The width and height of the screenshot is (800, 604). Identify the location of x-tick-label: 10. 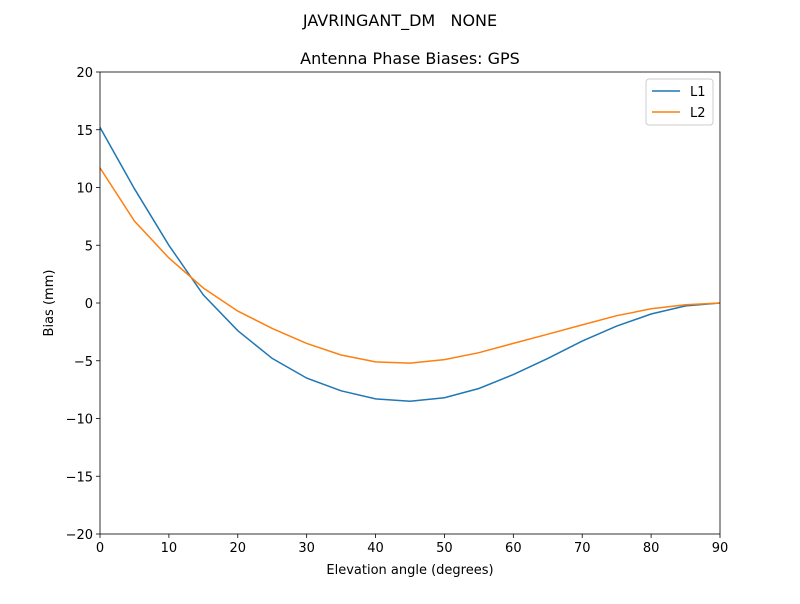
(169, 548).